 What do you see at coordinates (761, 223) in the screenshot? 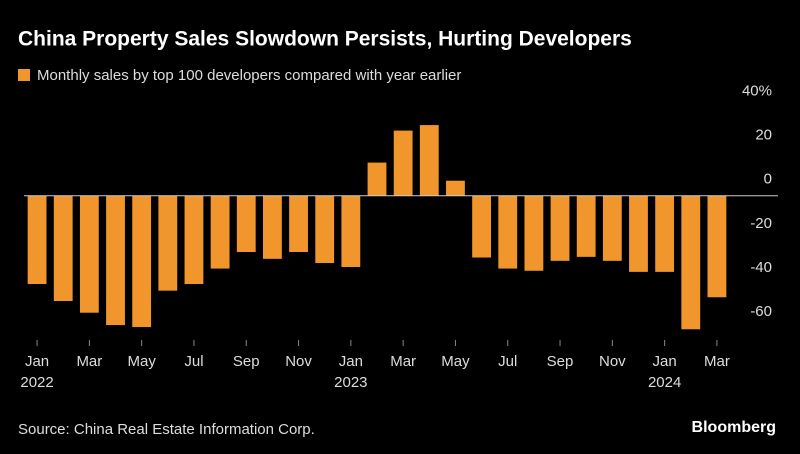
I see `y-tick-label: -20` at bounding box center [761, 223].